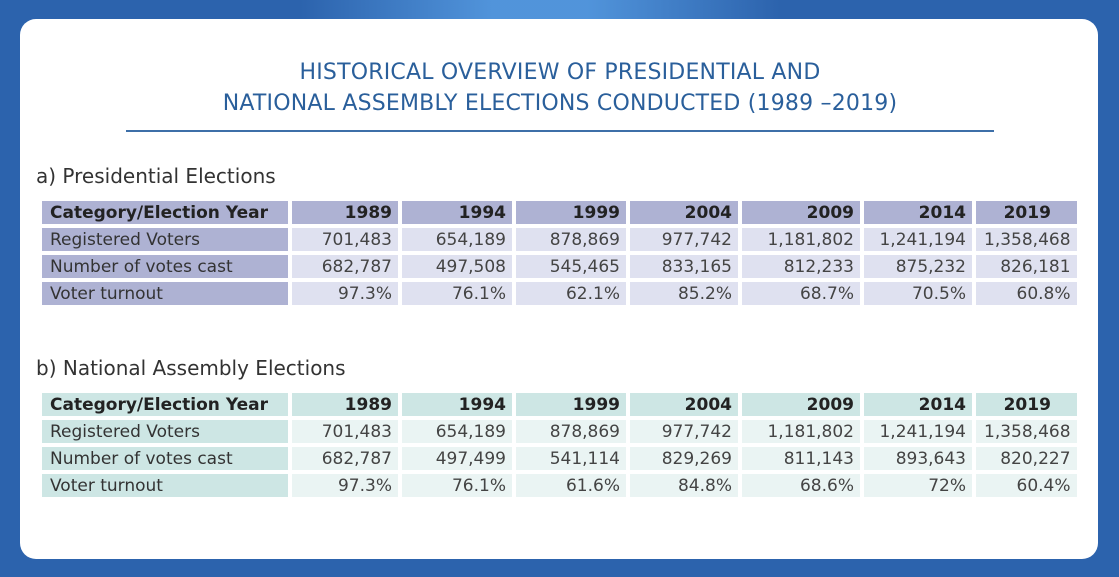 Image resolution: width=1119 pixels, height=577 pixels. Describe the element at coordinates (540, 10) in the screenshot. I see `background-glow` at that location.